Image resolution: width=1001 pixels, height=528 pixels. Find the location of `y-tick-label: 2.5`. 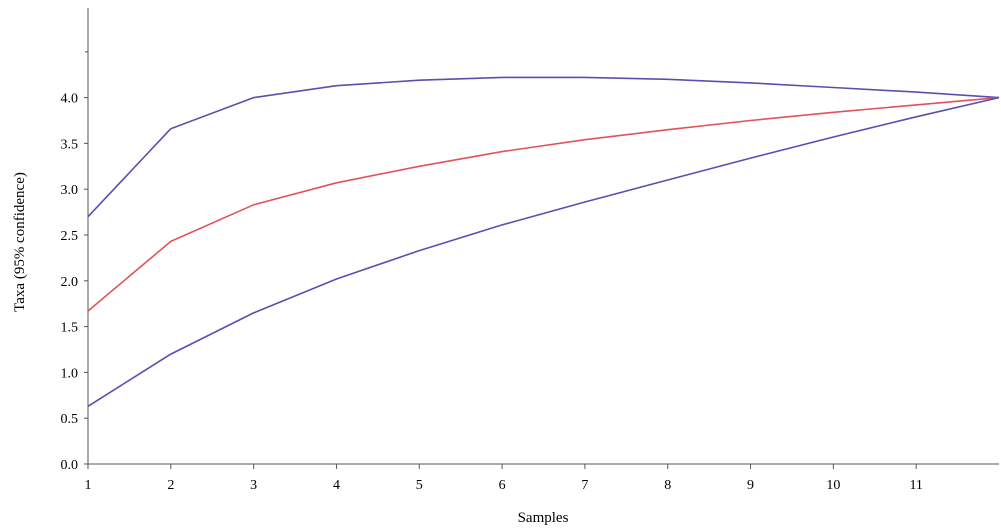

y-tick-label: 2.5 is located at coordinates (70, 236).